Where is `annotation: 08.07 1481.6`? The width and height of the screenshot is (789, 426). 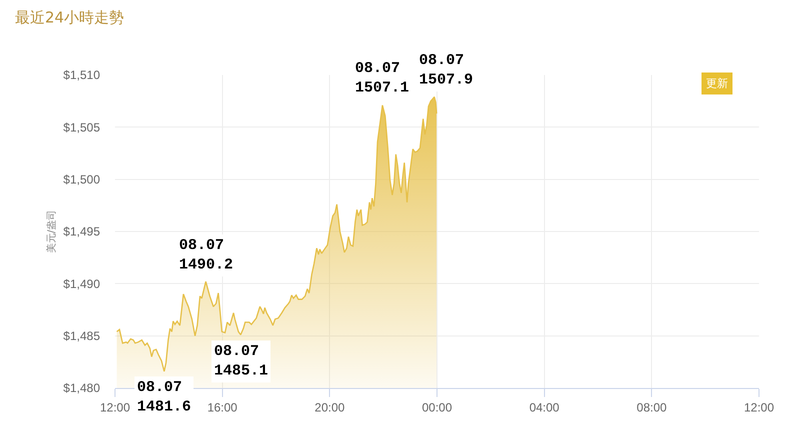 annotation: 08.07 1481.6 is located at coordinates (164, 397).